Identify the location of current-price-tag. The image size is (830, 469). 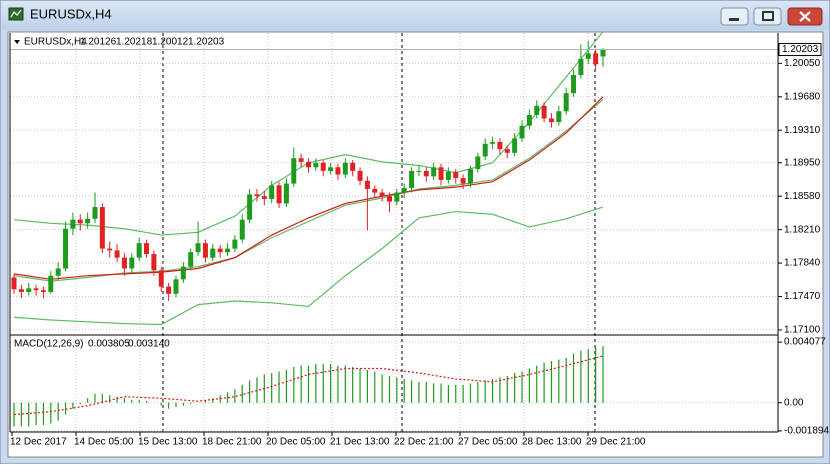
(800, 50).